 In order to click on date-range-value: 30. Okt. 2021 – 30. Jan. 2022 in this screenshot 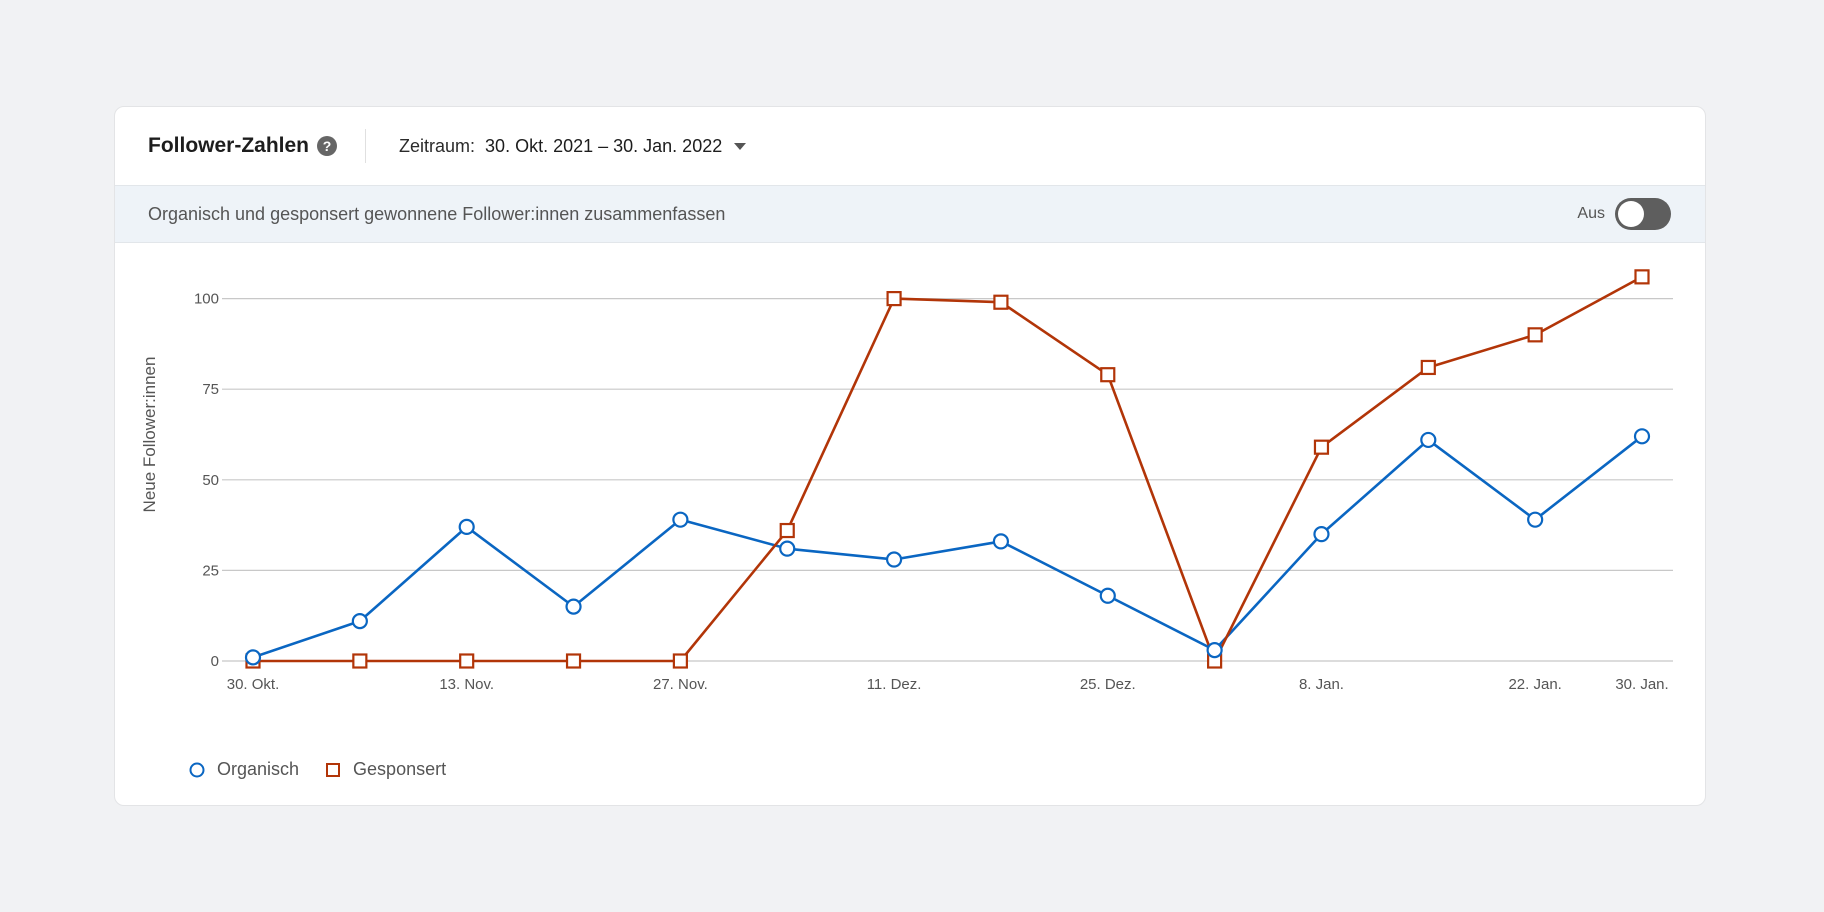, I will do `click(604, 145)`.